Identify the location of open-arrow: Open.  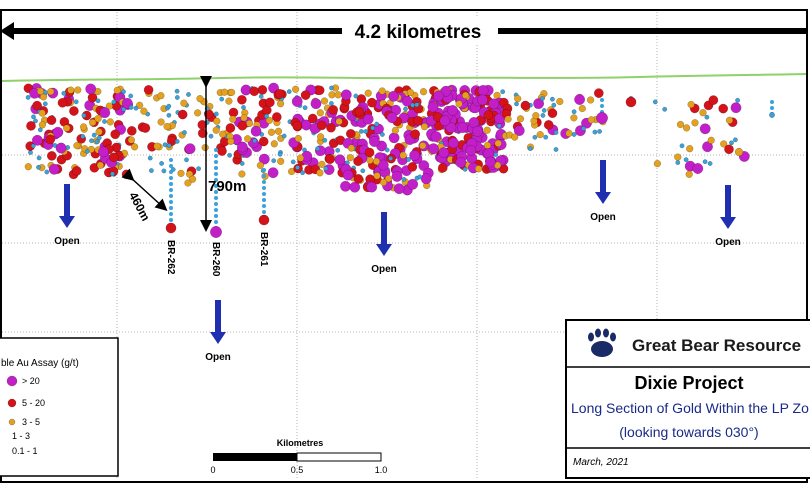
(67, 215).